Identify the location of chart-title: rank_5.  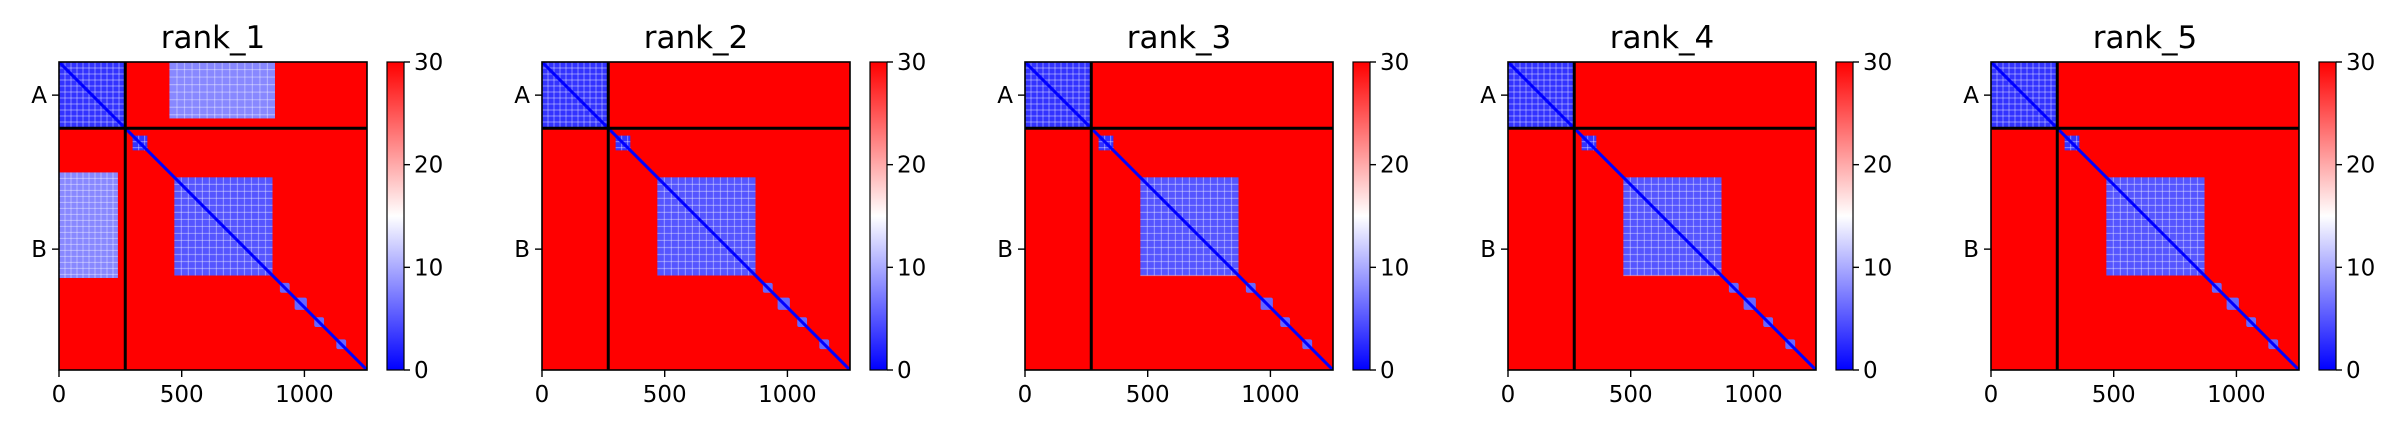
(2145, 38).